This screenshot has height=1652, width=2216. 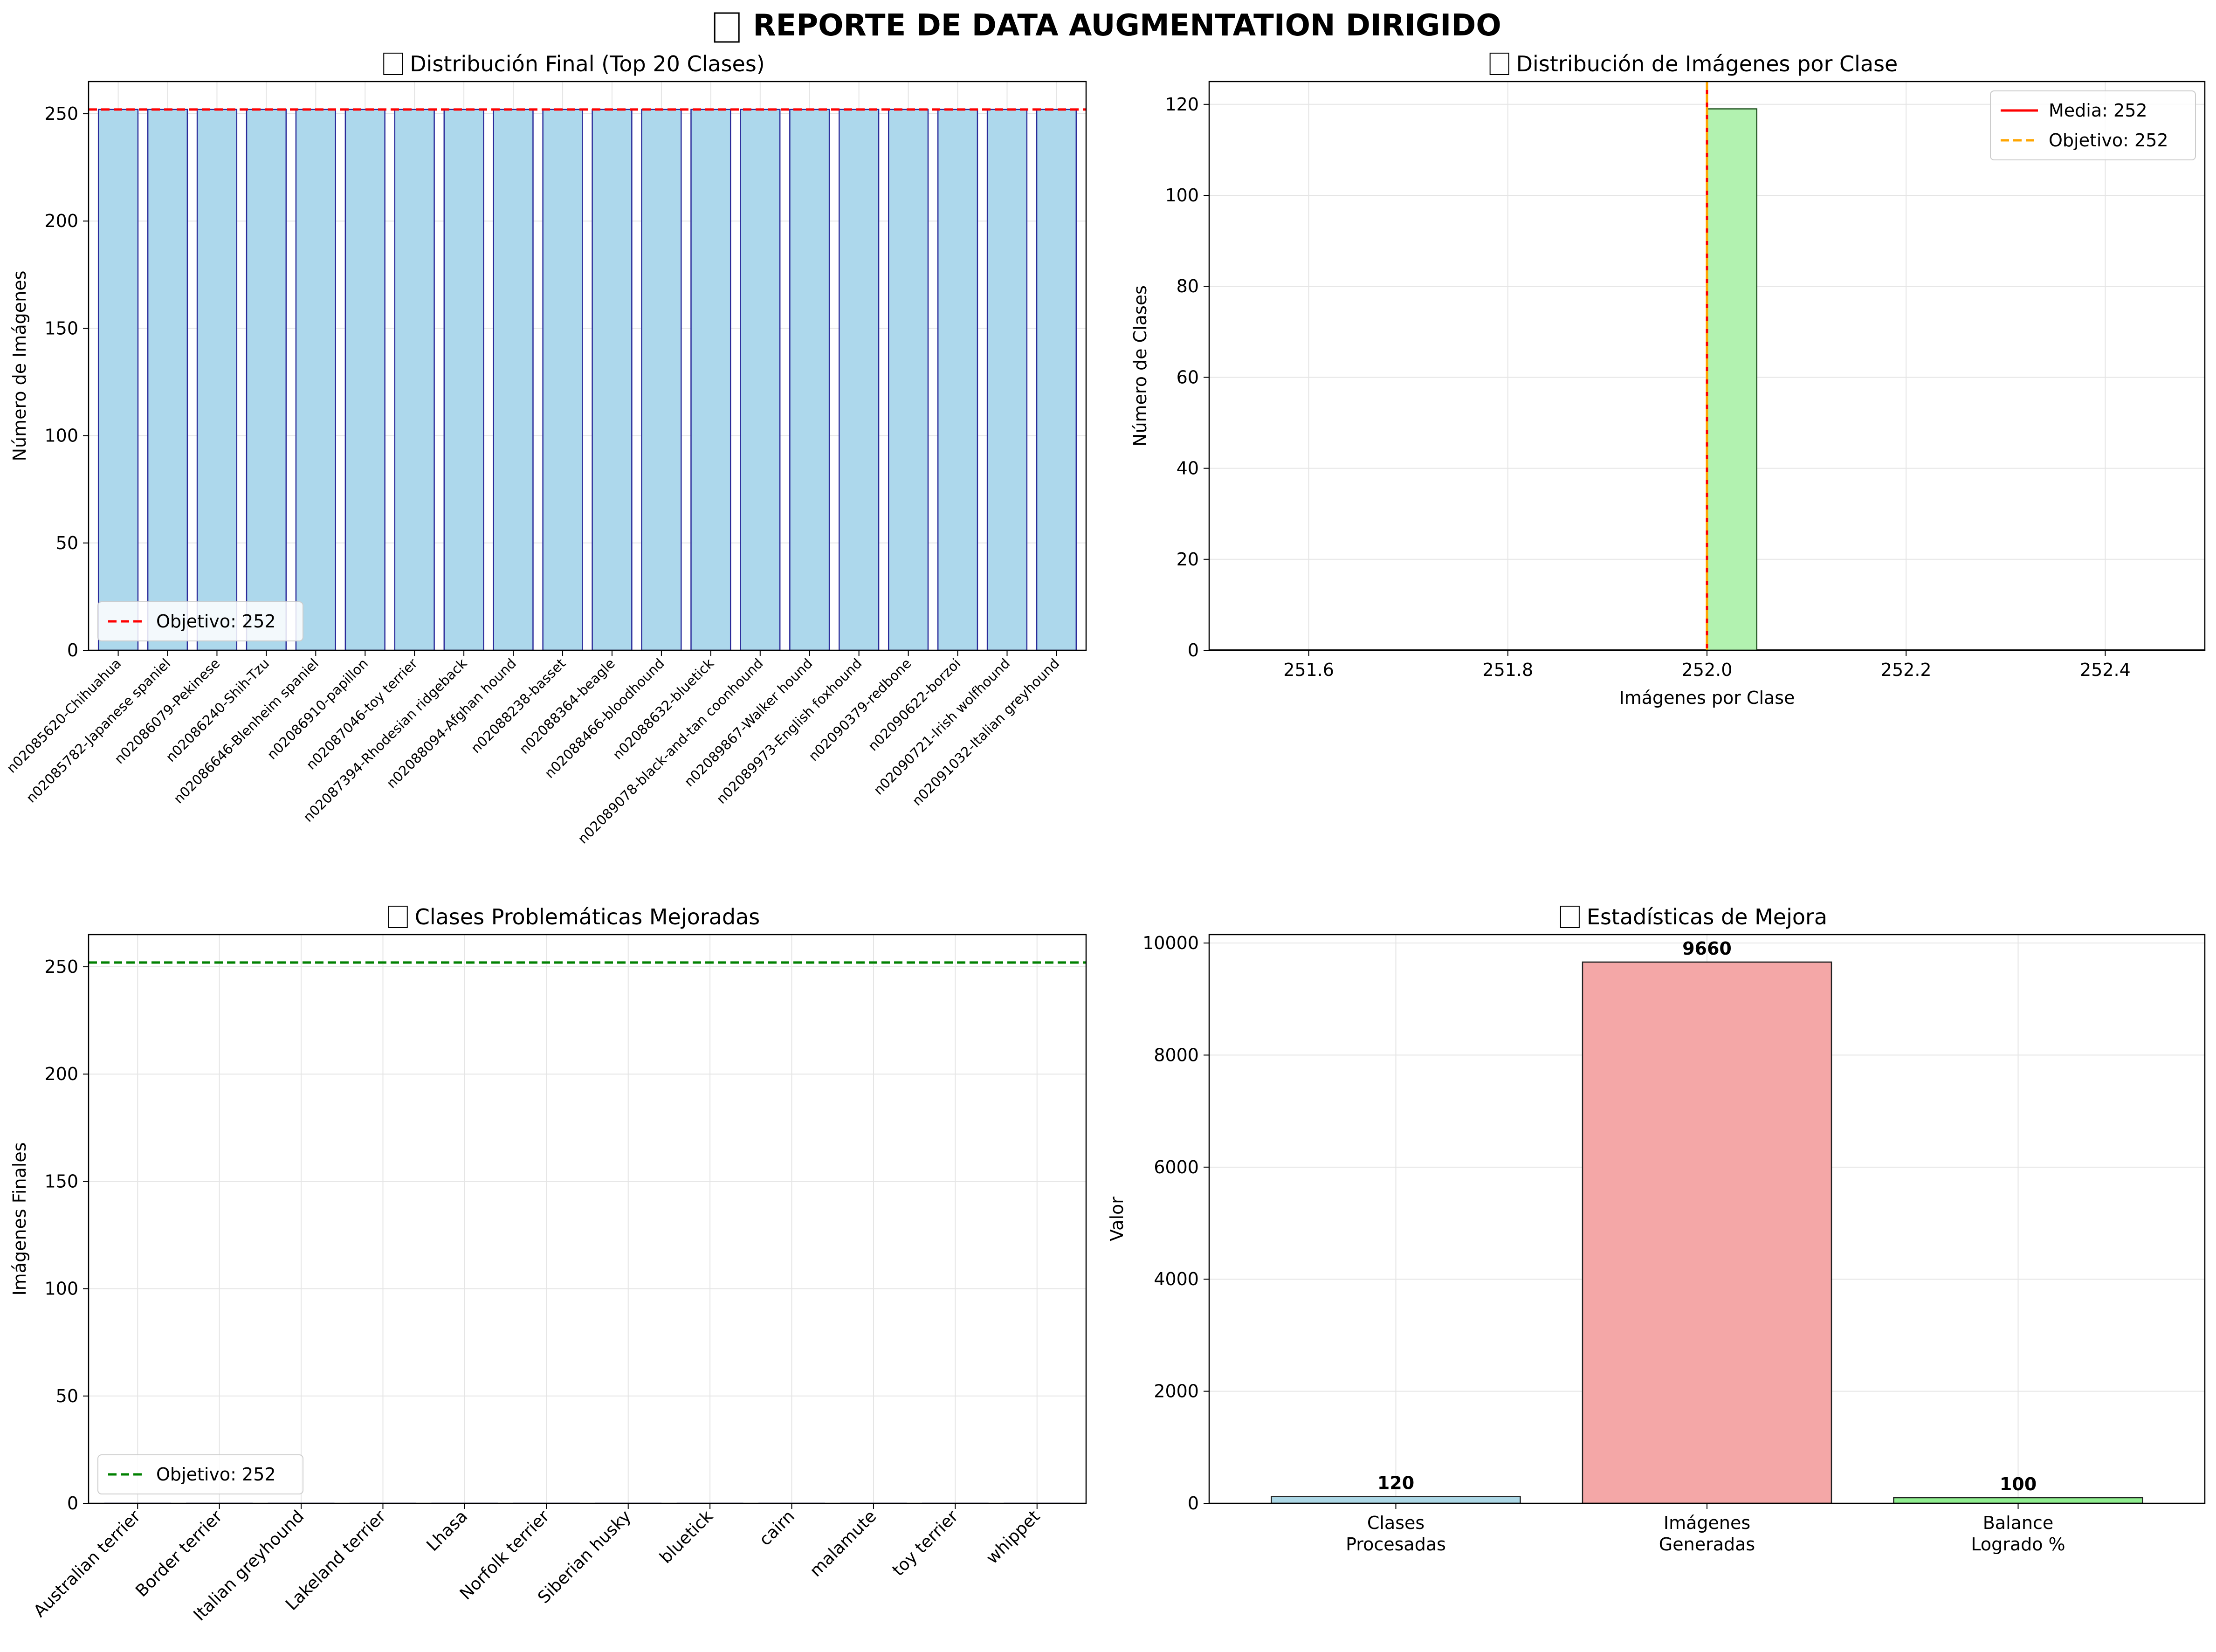 What do you see at coordinates (1188, 559) in the screenshot?
I see `p2-ytick-label: 20` at bounding box center [1188, 559].